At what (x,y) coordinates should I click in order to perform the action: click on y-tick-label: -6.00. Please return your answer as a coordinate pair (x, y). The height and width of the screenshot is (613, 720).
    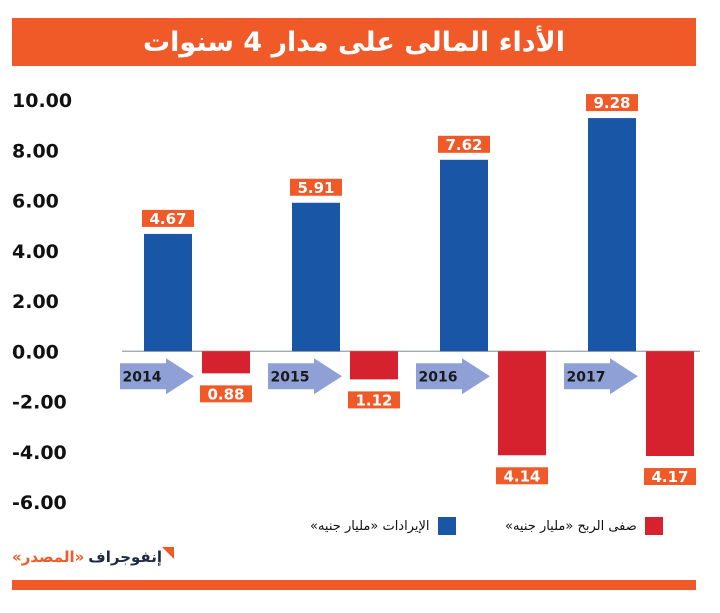
    Looking at the image, I should click on (39, 503).